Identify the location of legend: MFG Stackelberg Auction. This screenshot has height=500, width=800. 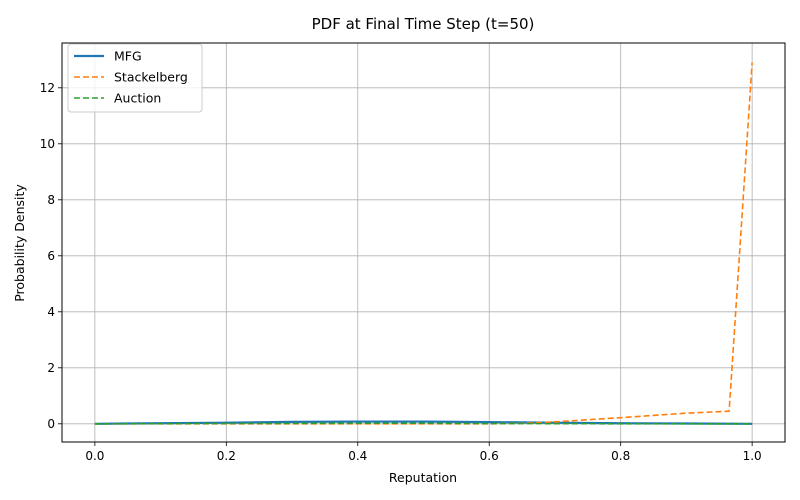
(135, 78).